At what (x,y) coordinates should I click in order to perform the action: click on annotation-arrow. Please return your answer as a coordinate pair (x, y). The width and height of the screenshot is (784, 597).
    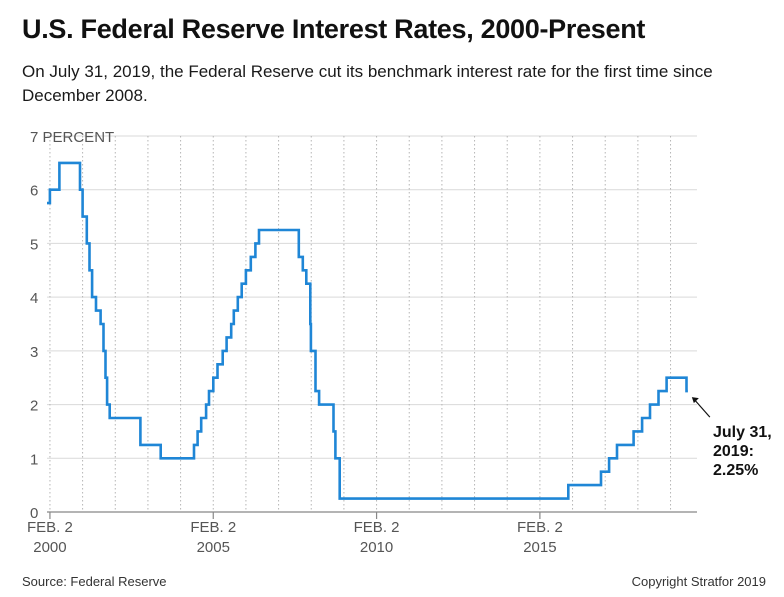
    Looking at the image, I should click on (702, 408).